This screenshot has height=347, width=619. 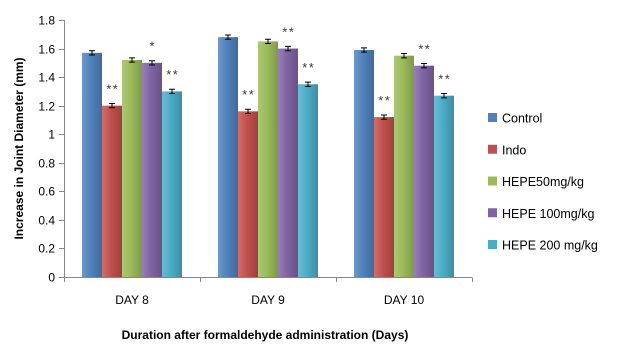 I want to click on y-tick-label: 0.2, so click(x=46, y=249).